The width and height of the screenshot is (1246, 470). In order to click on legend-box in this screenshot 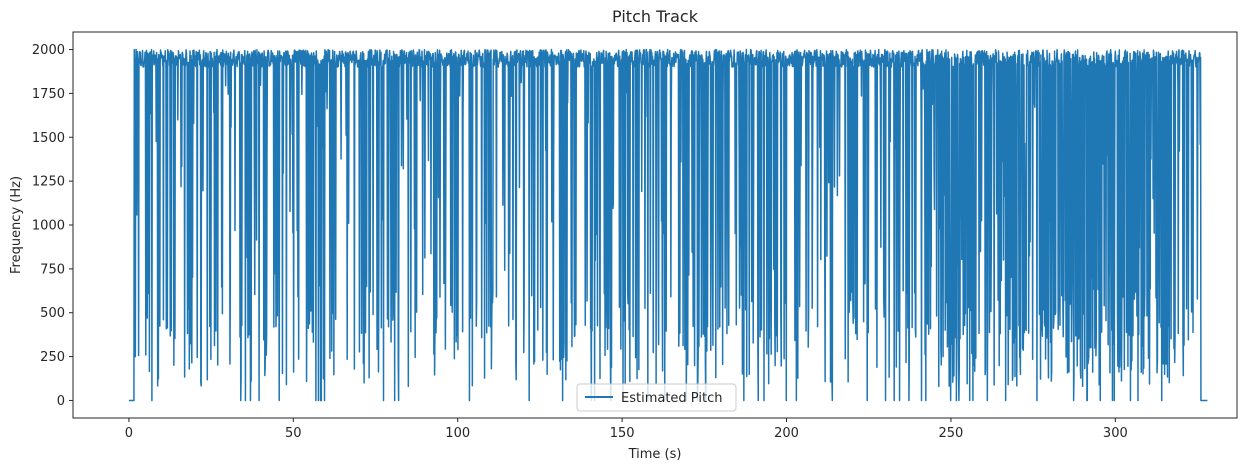, I will do `click(656, 397)`.